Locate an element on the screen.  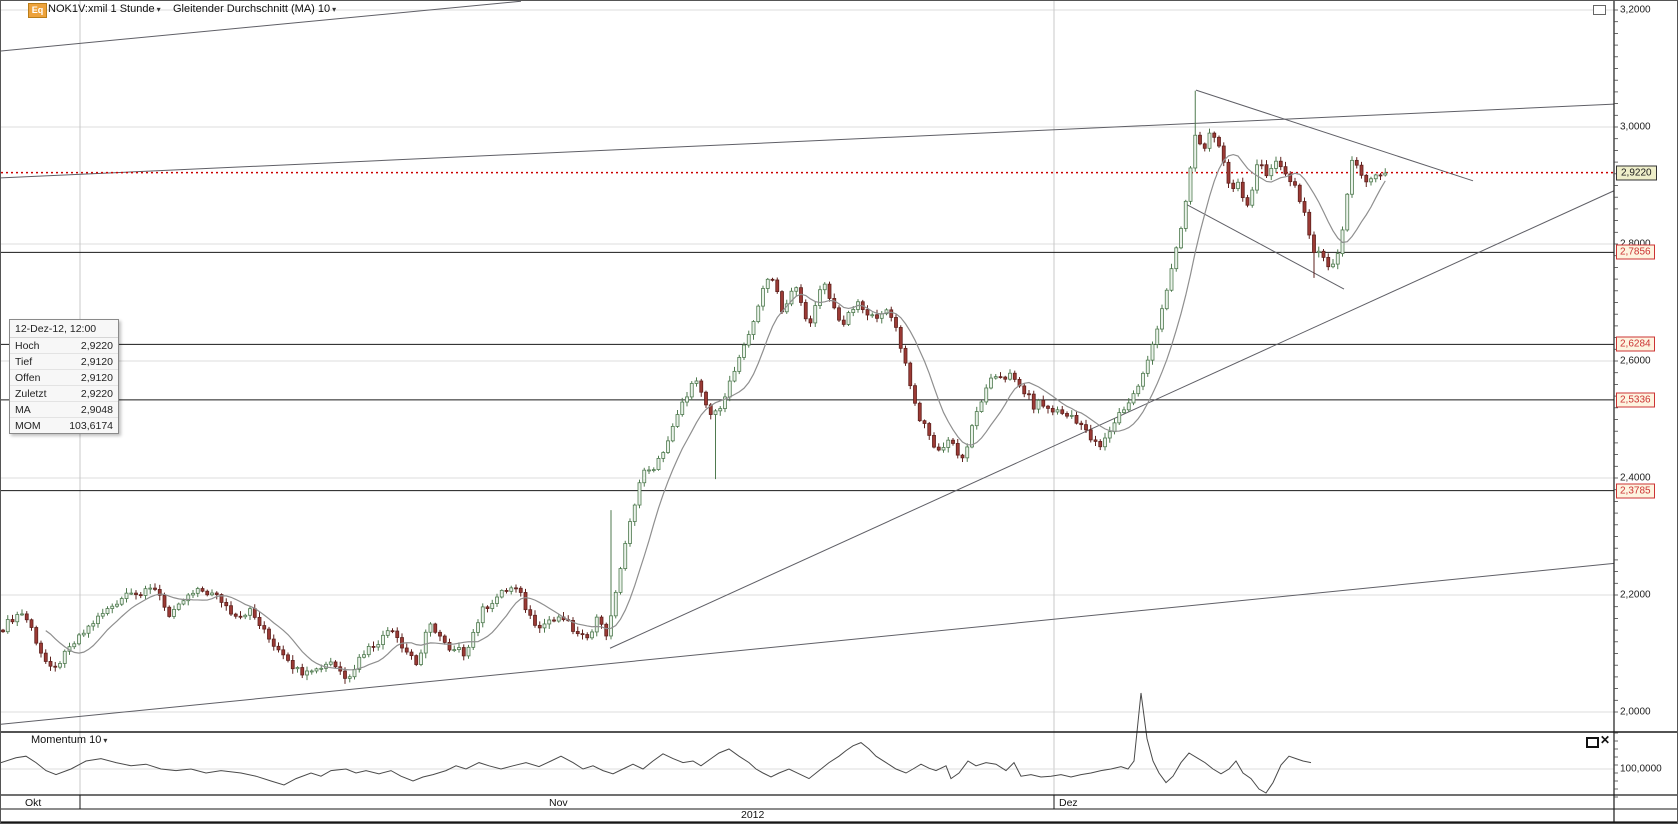
trendline-upper_long is located at coordinates (808, 141).